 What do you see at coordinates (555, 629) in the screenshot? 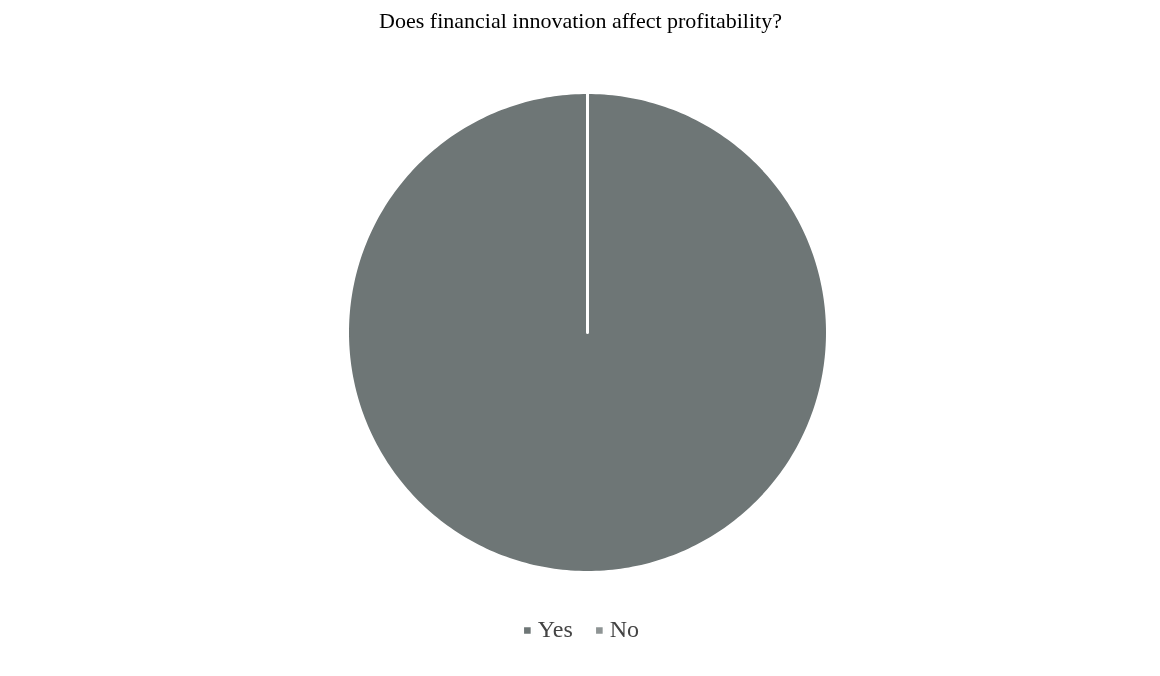
I see `legend-label: Yes` at bounding box center [555, 629].